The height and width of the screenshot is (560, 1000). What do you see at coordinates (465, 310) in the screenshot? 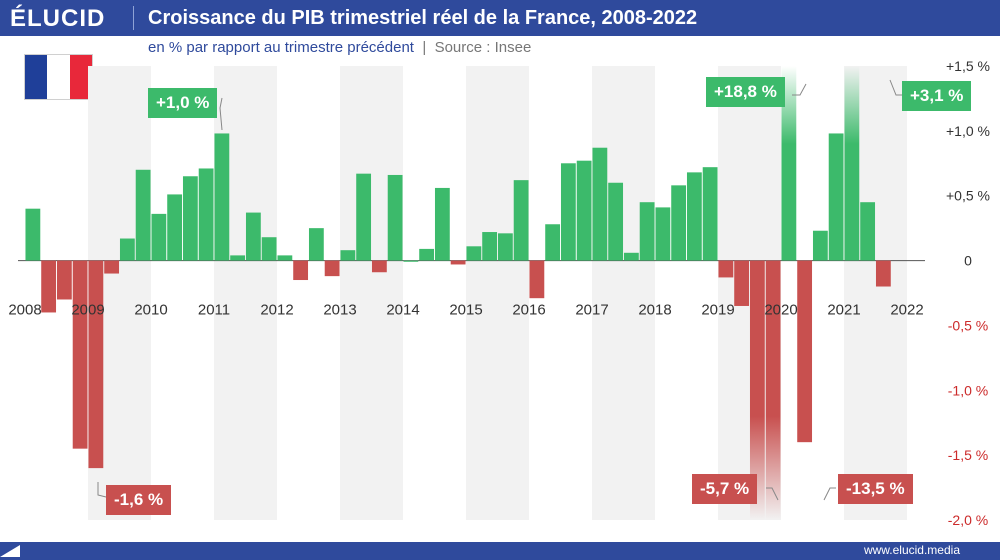
I see `year-label-2015: 2015` at bounding box center [465, 310].